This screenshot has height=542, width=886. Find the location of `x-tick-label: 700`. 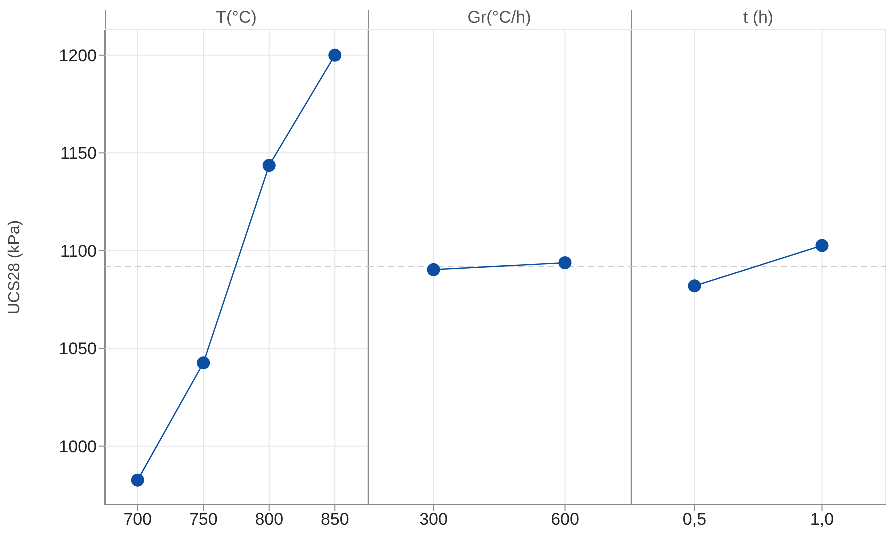

x-tick-label: 700 is located at coordinates (138, 520).